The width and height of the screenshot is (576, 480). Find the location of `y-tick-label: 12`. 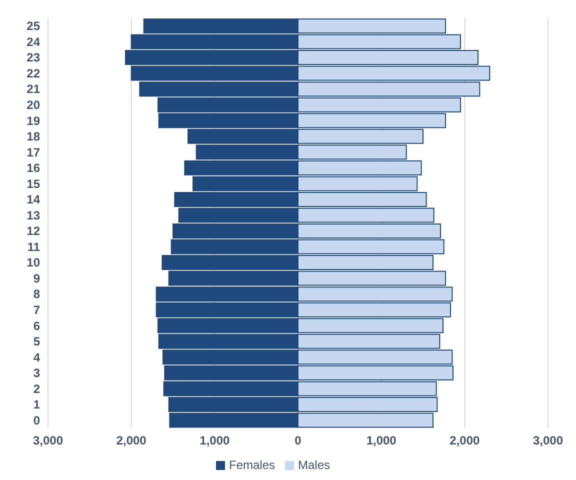

y-tick-label: 12 is located at coordinates (33, 231).